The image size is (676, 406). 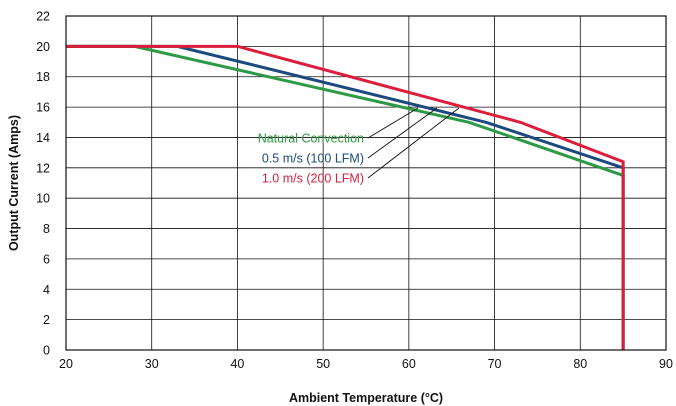 What do you see at coordinates (323, 364) in the screenshot?
I see `x-tick-label: 50` at bounding box center [323, 364].